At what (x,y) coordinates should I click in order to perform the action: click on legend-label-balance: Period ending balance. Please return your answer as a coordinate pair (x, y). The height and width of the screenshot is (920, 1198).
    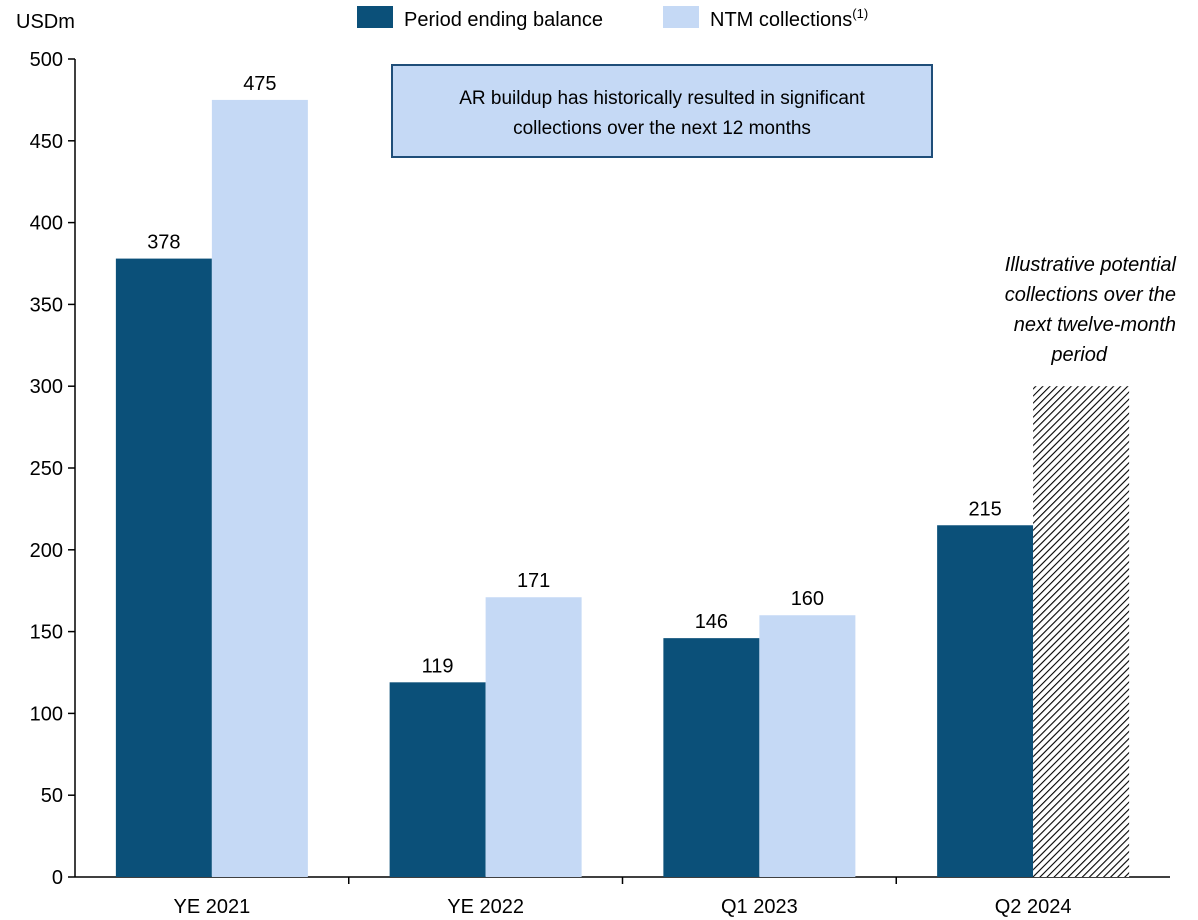
    Looking at the image, I should click on (503, 20).